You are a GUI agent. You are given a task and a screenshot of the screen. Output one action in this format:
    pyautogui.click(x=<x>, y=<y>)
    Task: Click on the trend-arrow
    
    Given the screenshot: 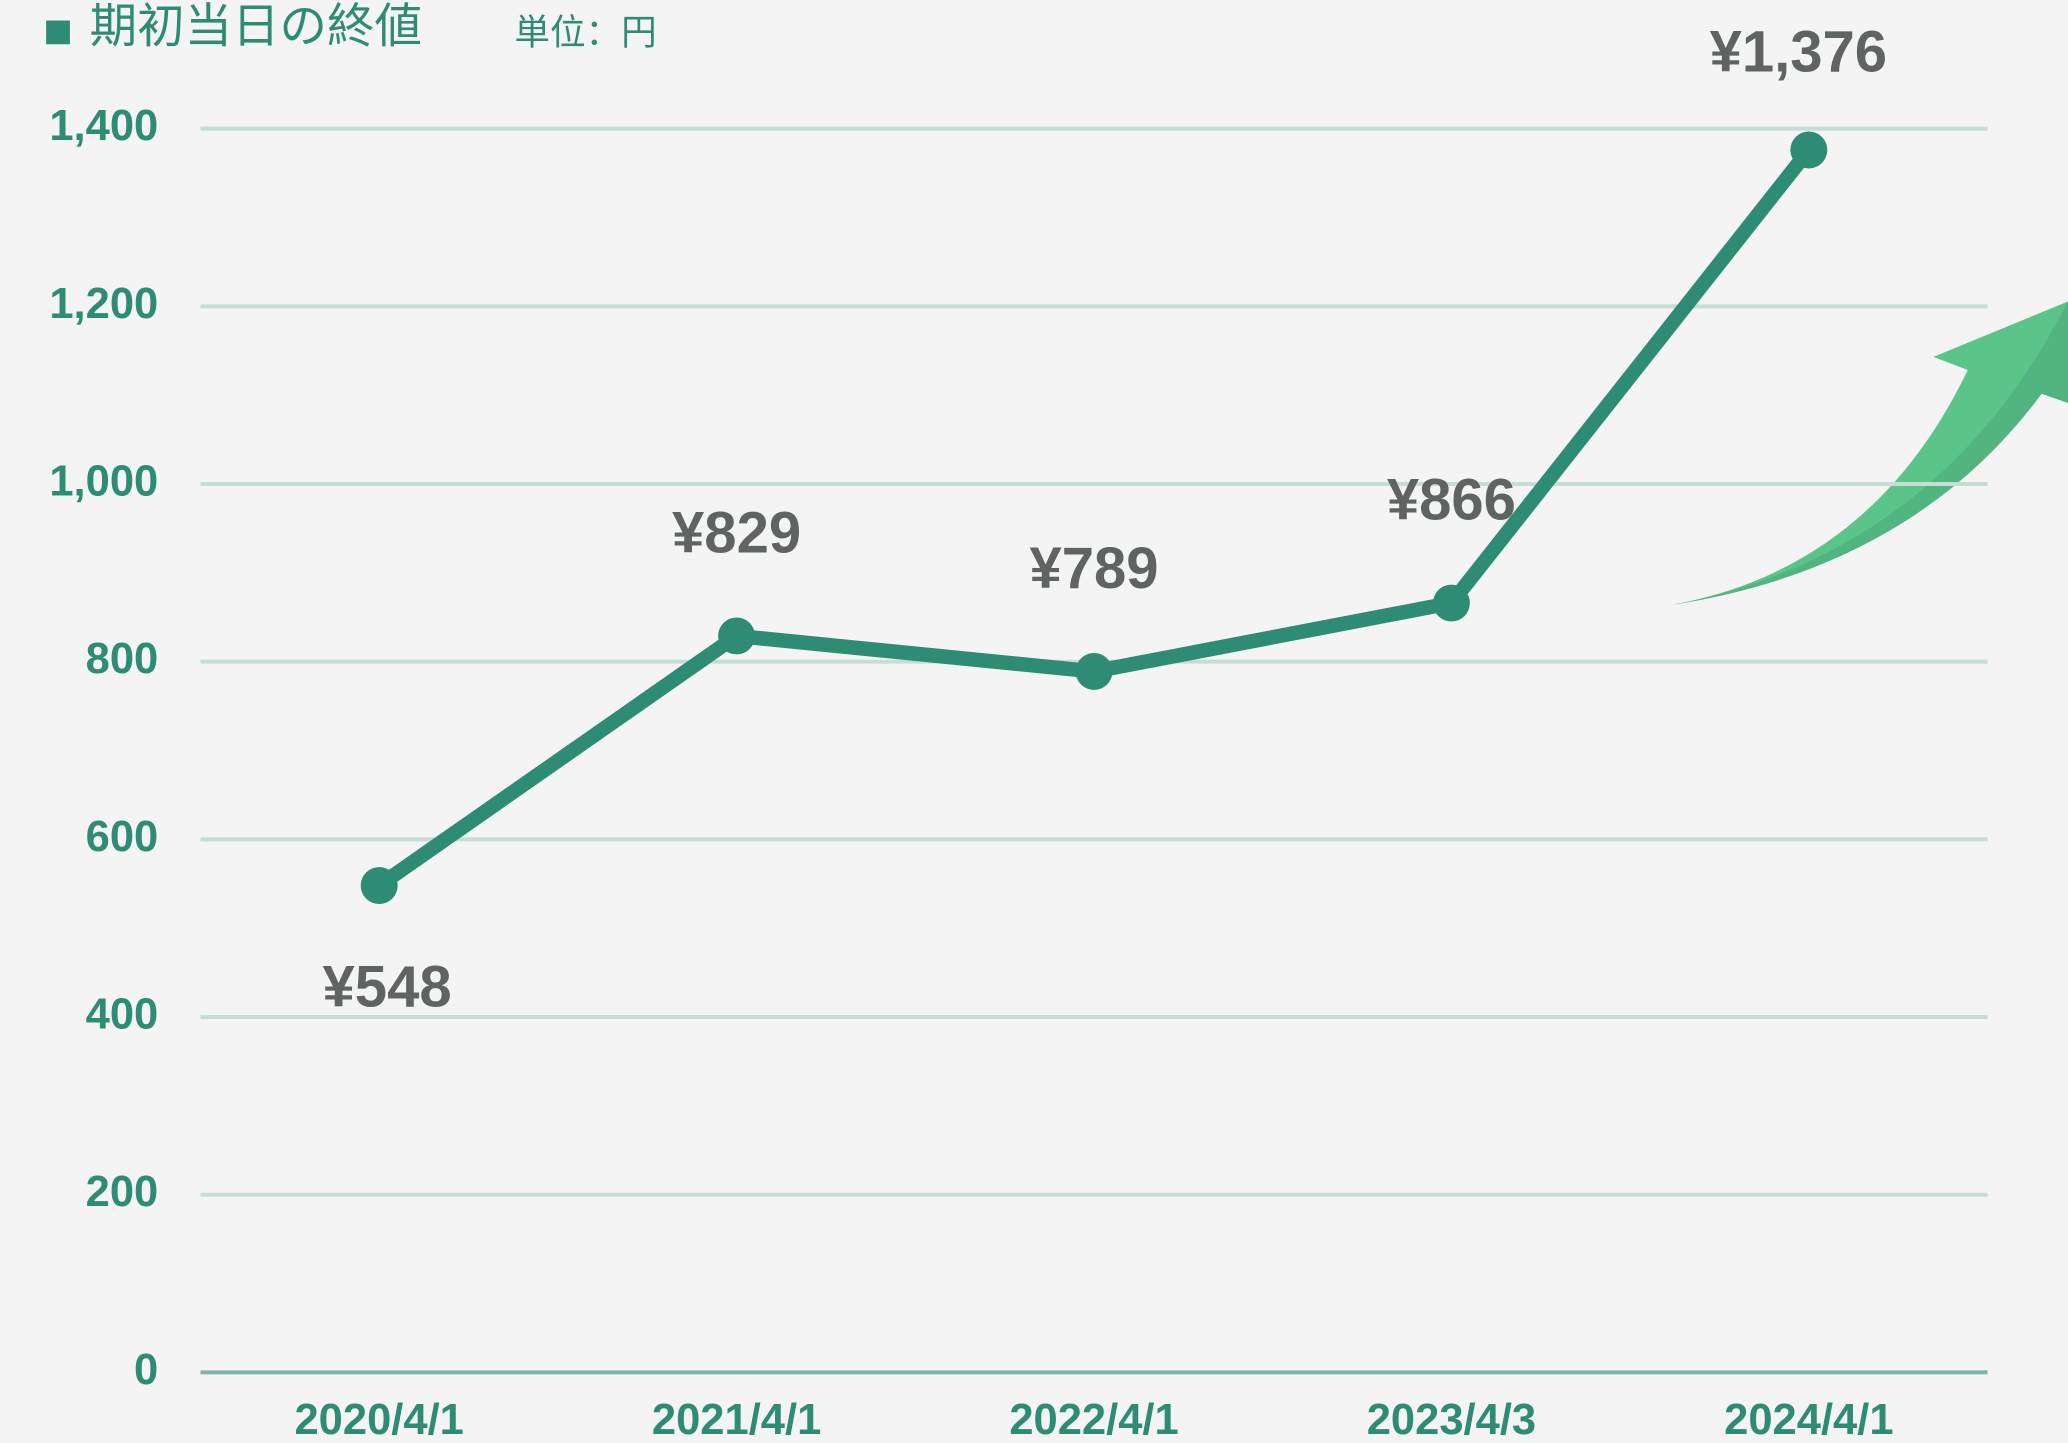 What is the action you would take?
    pyautogui.click(x=1870, y=453)
    